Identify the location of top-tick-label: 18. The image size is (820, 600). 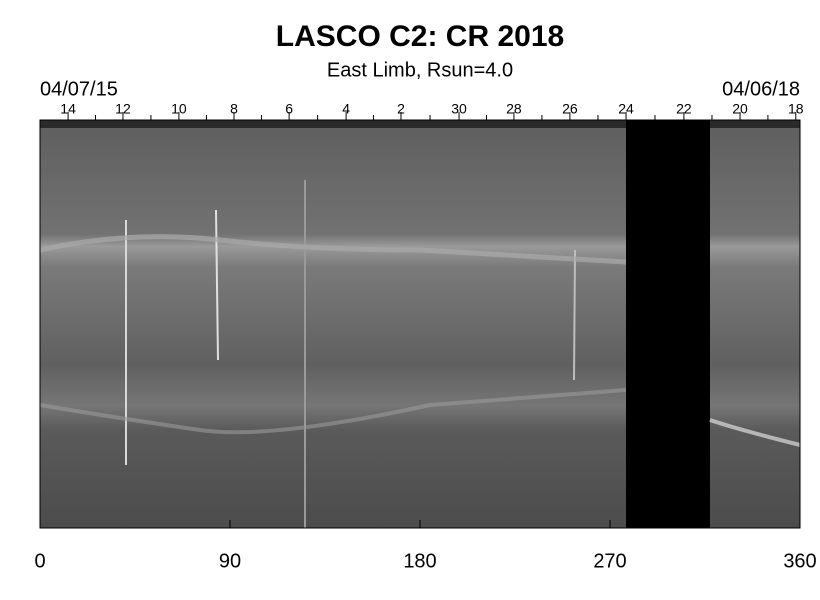
(796, 109).